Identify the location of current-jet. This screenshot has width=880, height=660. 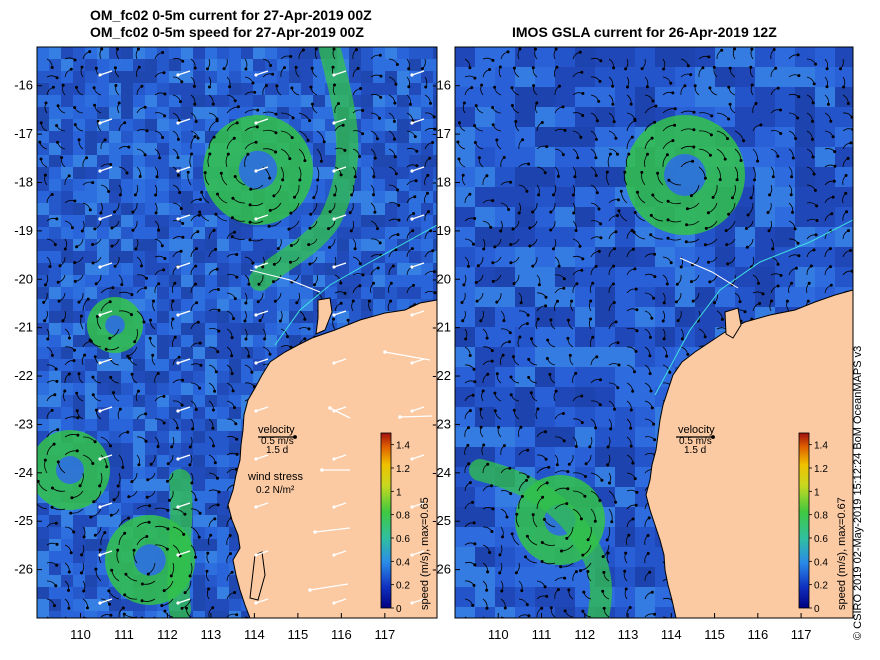
(180, 543).